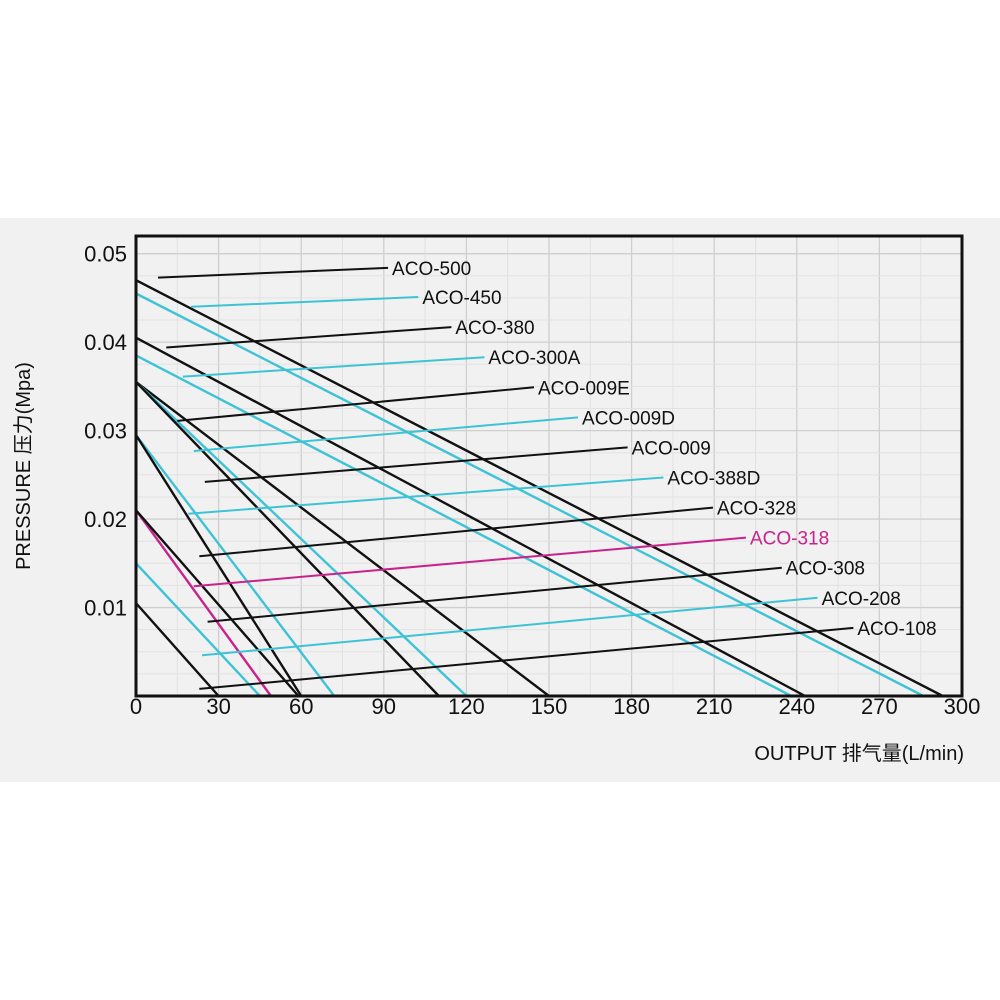 This screenshot has width=1000, height=1000. Describe the element at coordinates (105, 342) in the screenshot. I see `y-tick-label: 0.04` at that location.